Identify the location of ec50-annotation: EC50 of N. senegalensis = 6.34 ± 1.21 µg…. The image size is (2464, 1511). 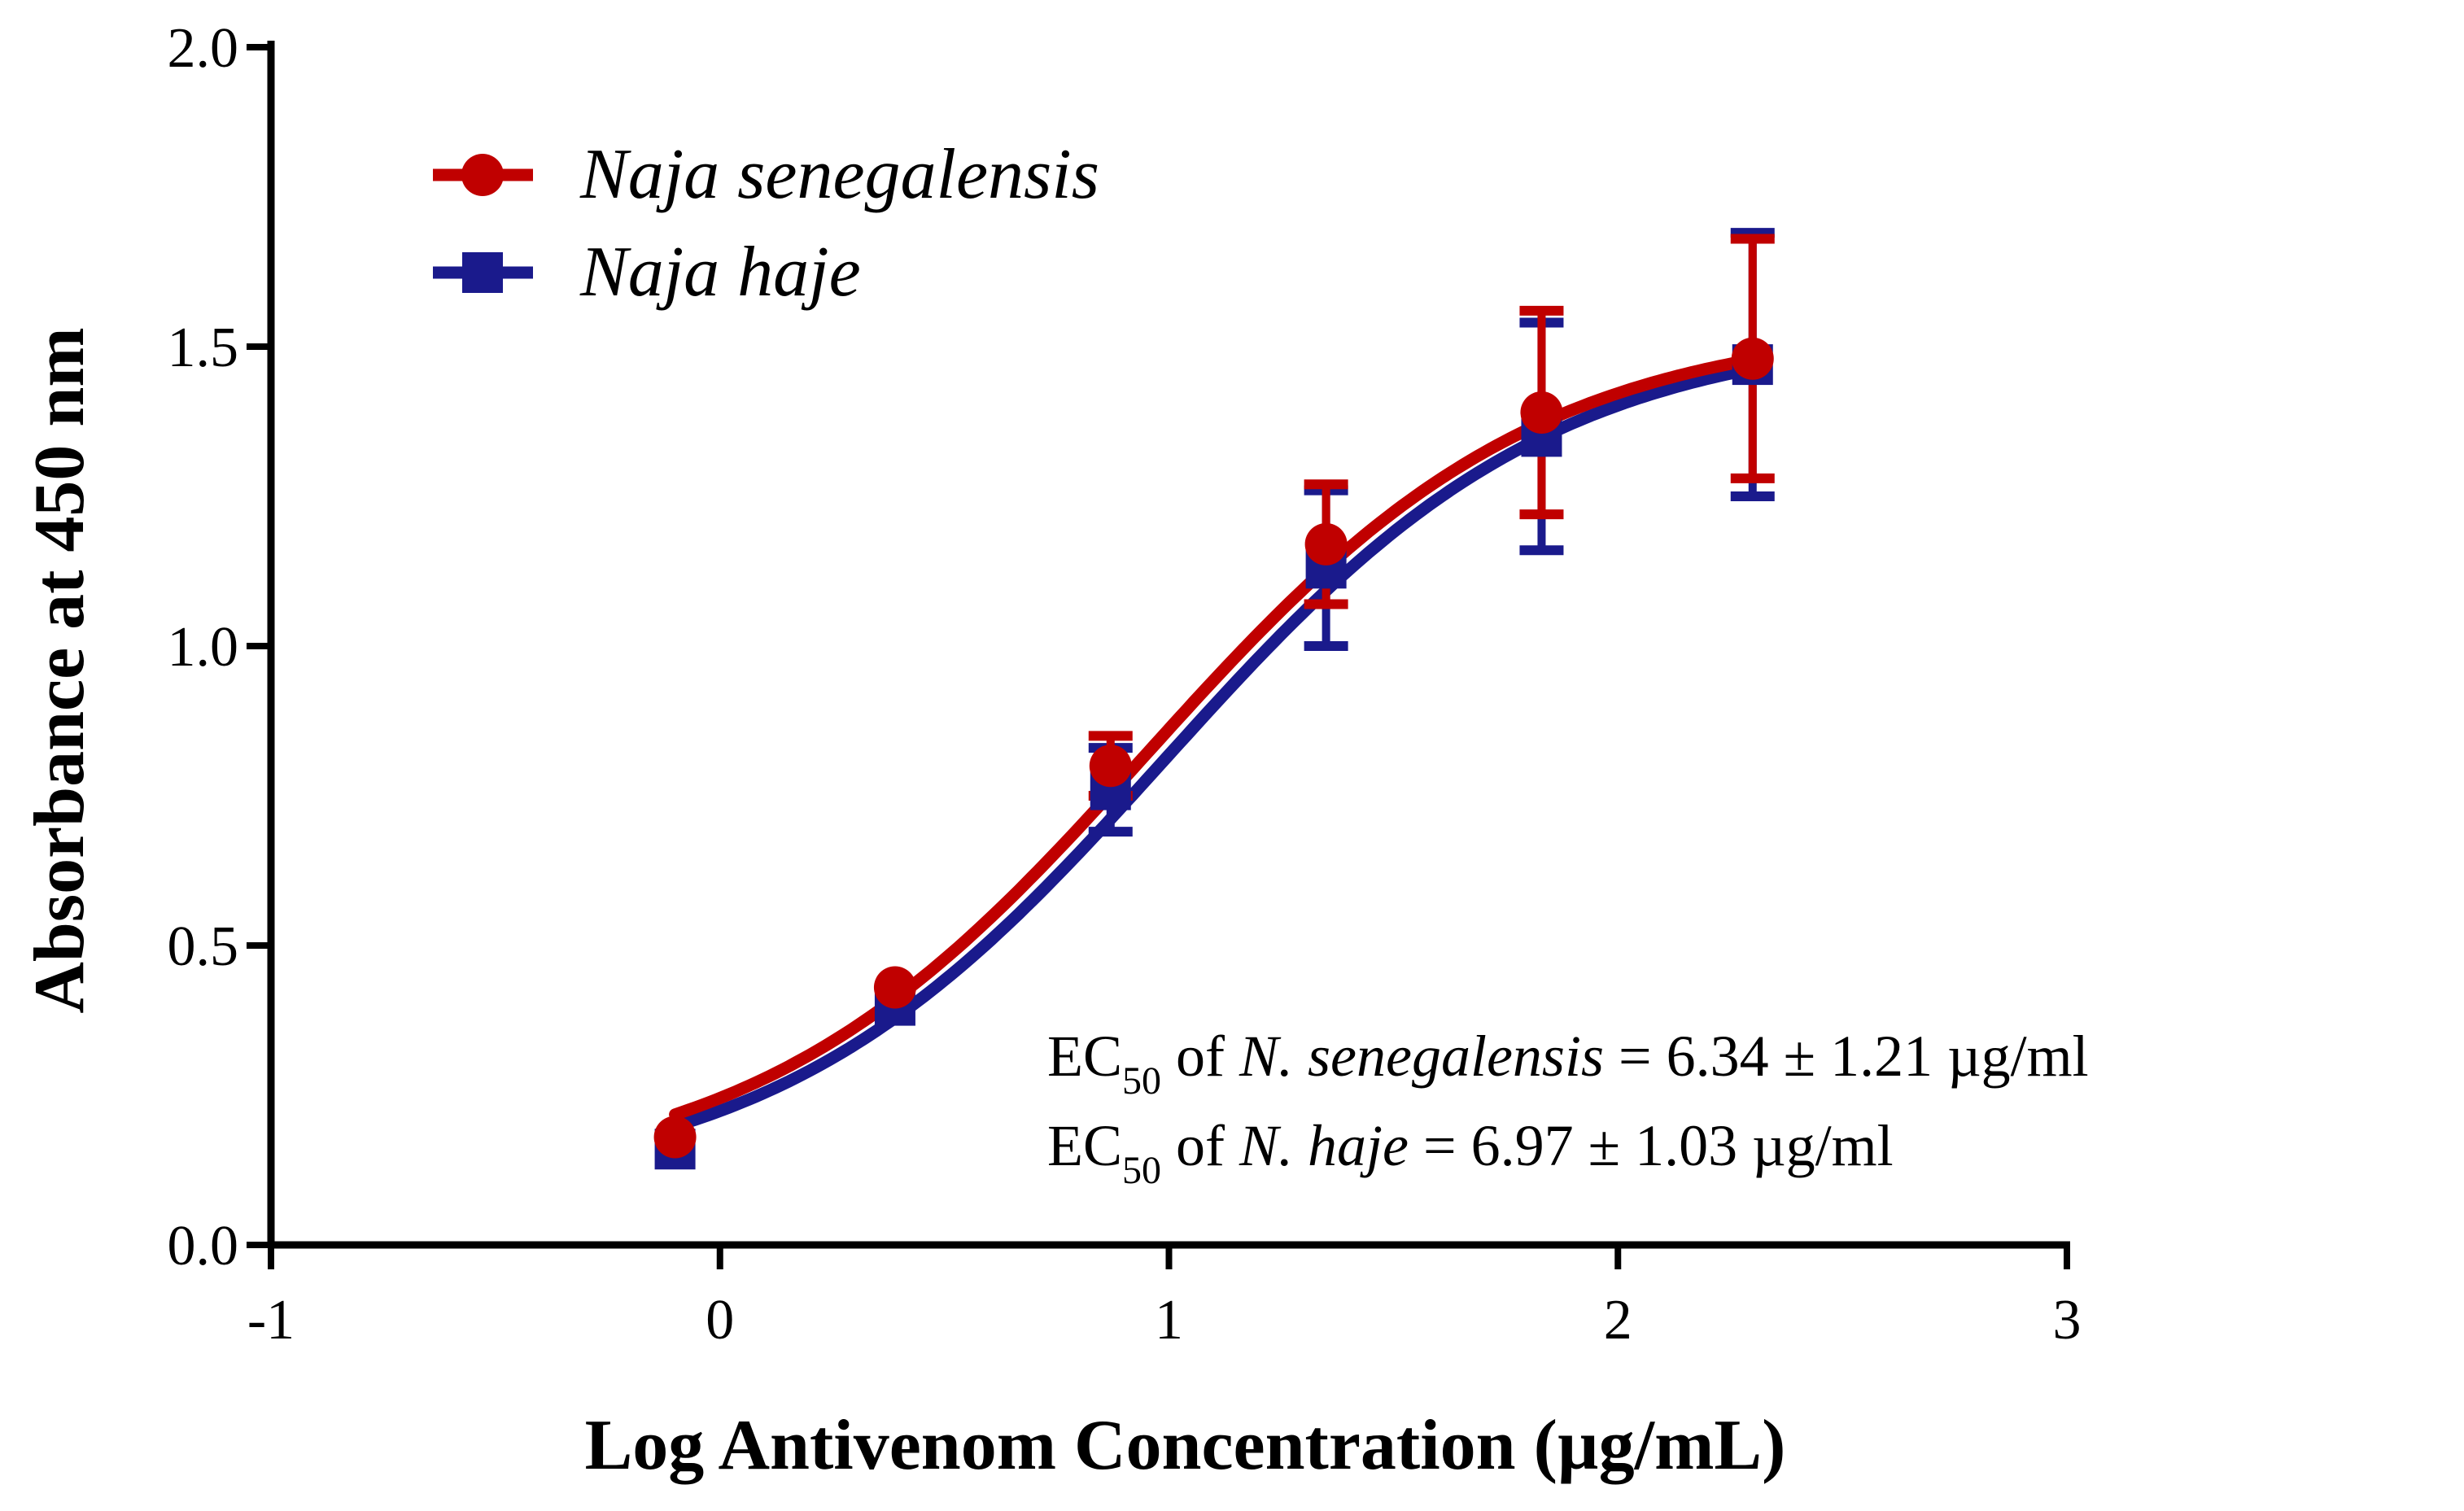
(1568, 1063).